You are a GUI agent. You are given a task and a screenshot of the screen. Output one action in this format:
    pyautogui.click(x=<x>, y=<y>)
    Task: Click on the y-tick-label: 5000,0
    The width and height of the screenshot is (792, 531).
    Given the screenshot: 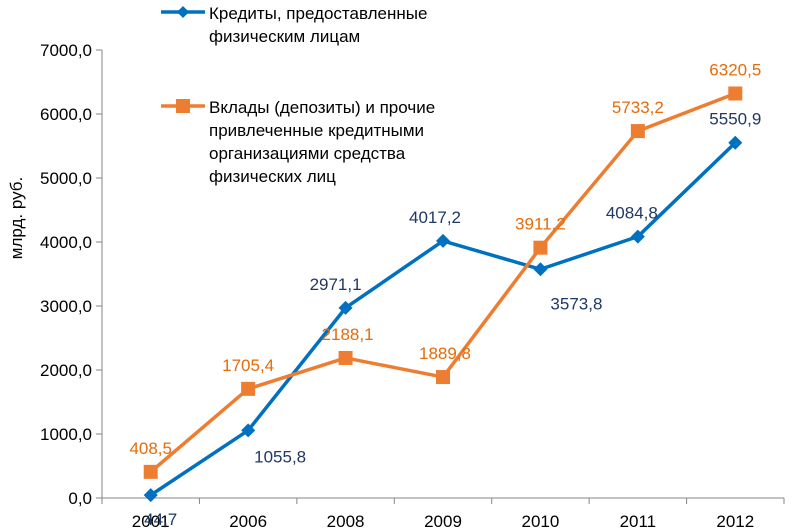 What is the action you would take?
    pyautogui.click(x=66, y=178)
    